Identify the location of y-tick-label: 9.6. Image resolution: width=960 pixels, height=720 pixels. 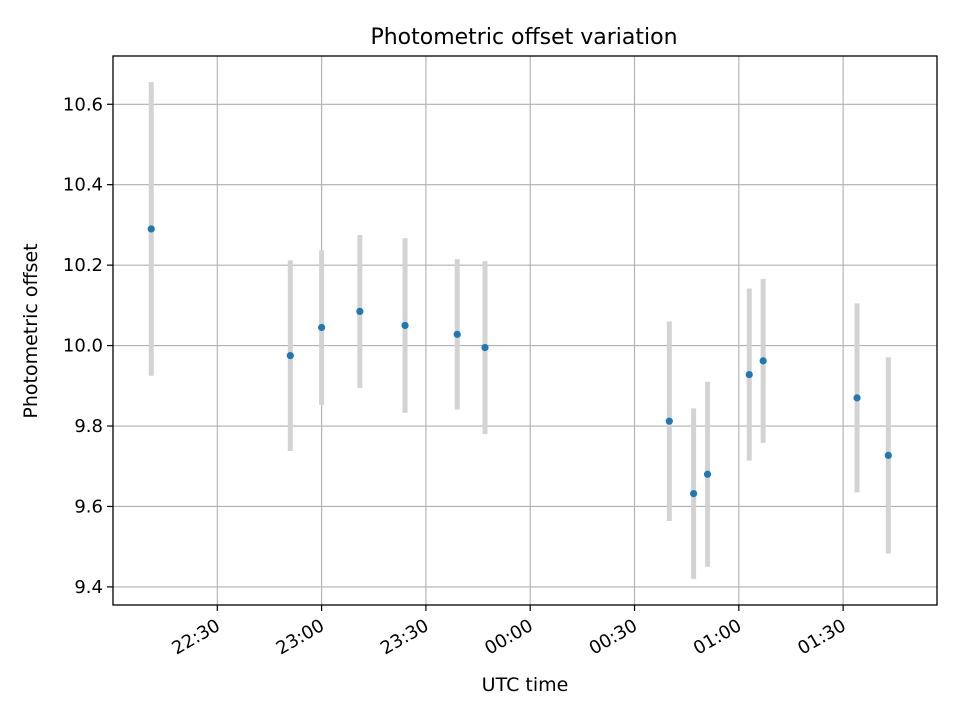
(88, 506).